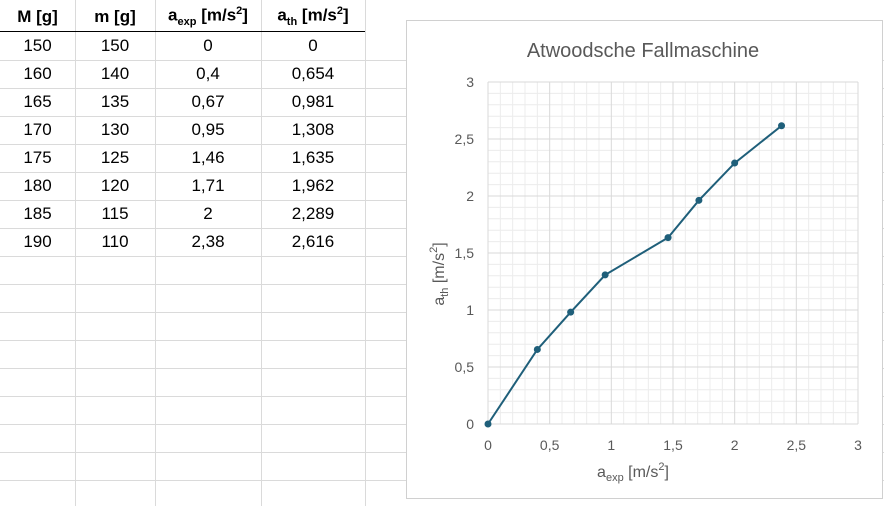  I want to click on y-tick-label: 3, so click(470, 82).